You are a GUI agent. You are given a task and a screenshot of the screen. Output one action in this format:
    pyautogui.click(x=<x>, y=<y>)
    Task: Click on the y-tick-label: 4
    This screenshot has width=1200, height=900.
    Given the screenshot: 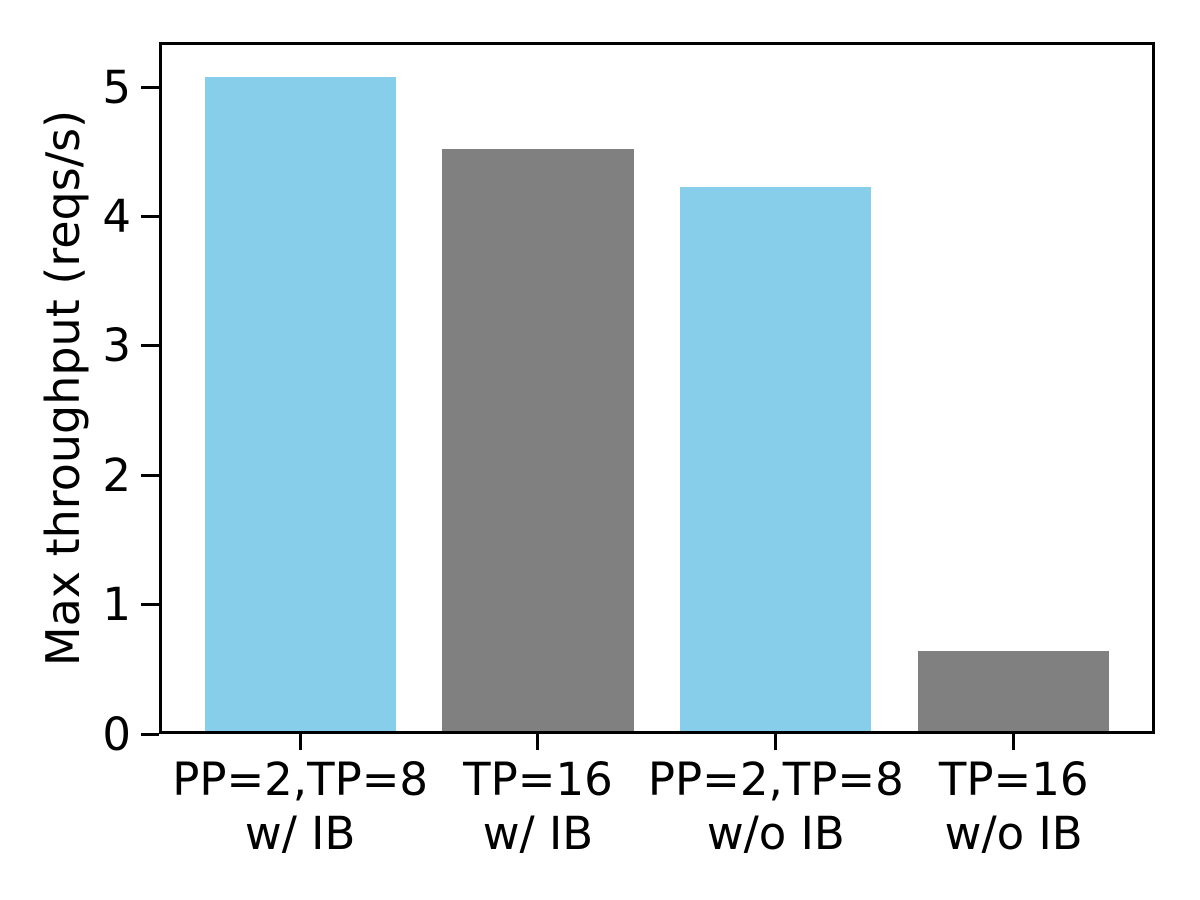 What is the action you would take?
    pyautogui.click(x=116, y=217)
    